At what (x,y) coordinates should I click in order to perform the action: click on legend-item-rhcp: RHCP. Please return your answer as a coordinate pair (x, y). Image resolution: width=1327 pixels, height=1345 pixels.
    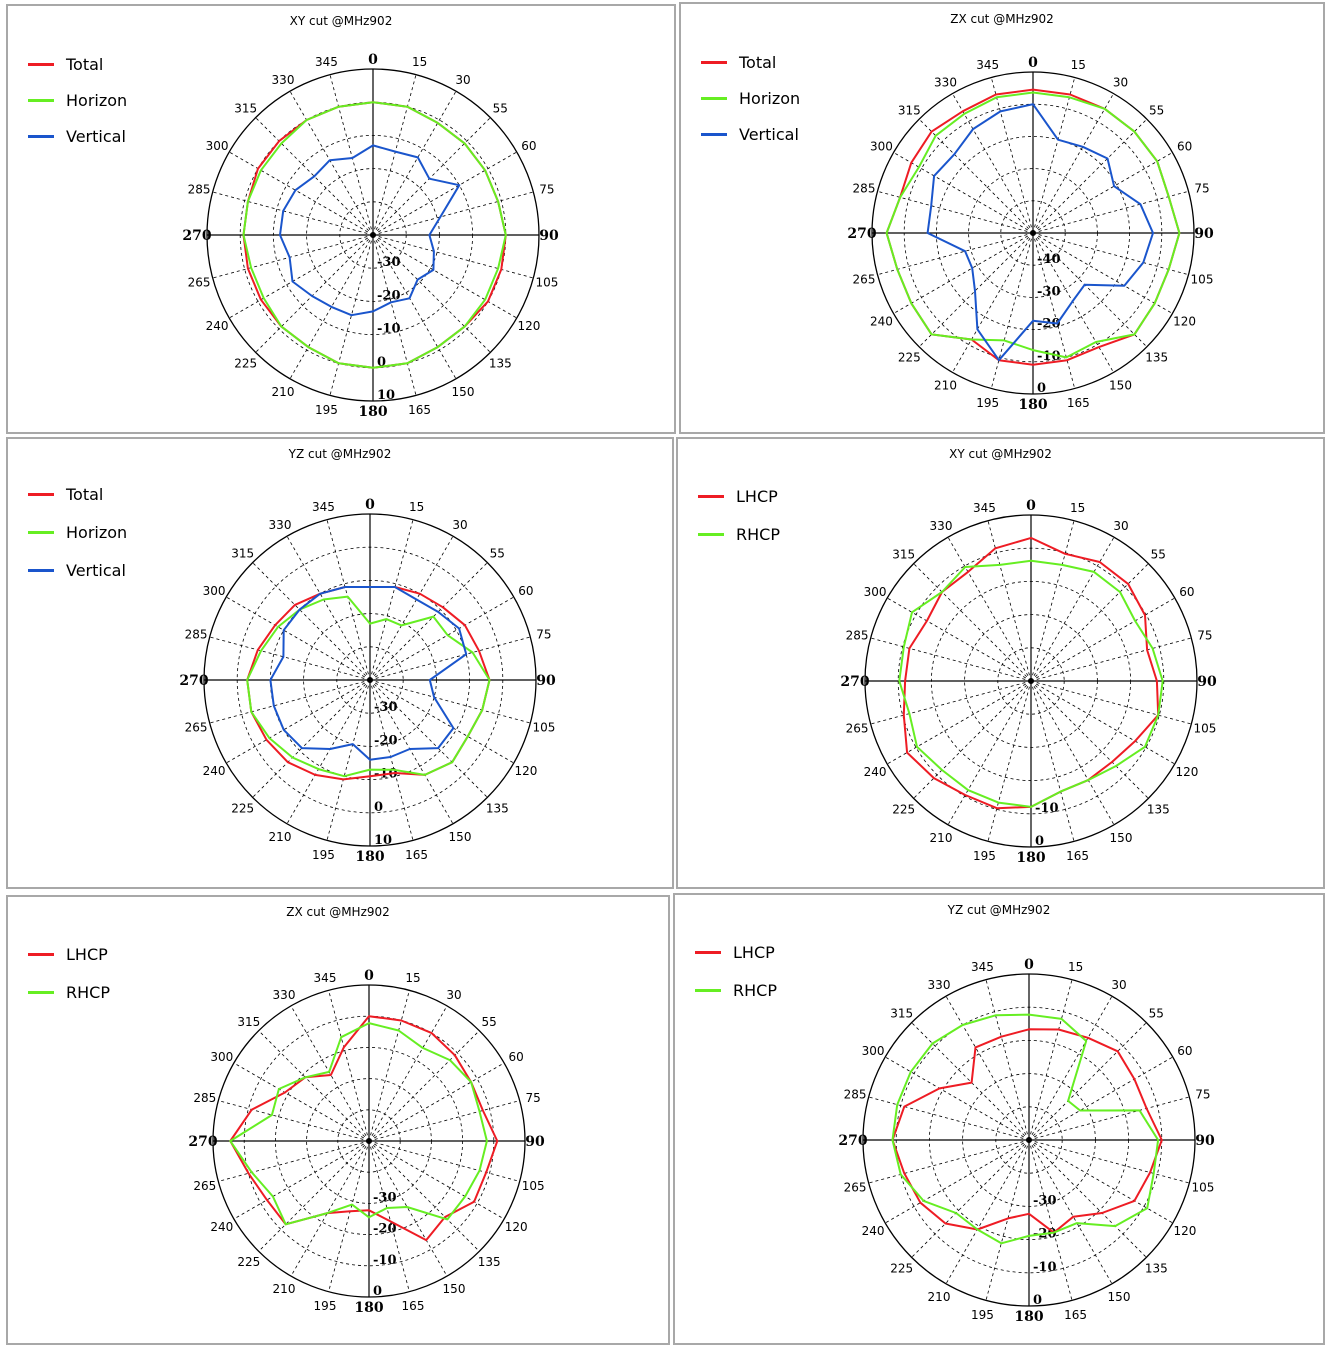
    Looking at the image, I should click on (69, 992).